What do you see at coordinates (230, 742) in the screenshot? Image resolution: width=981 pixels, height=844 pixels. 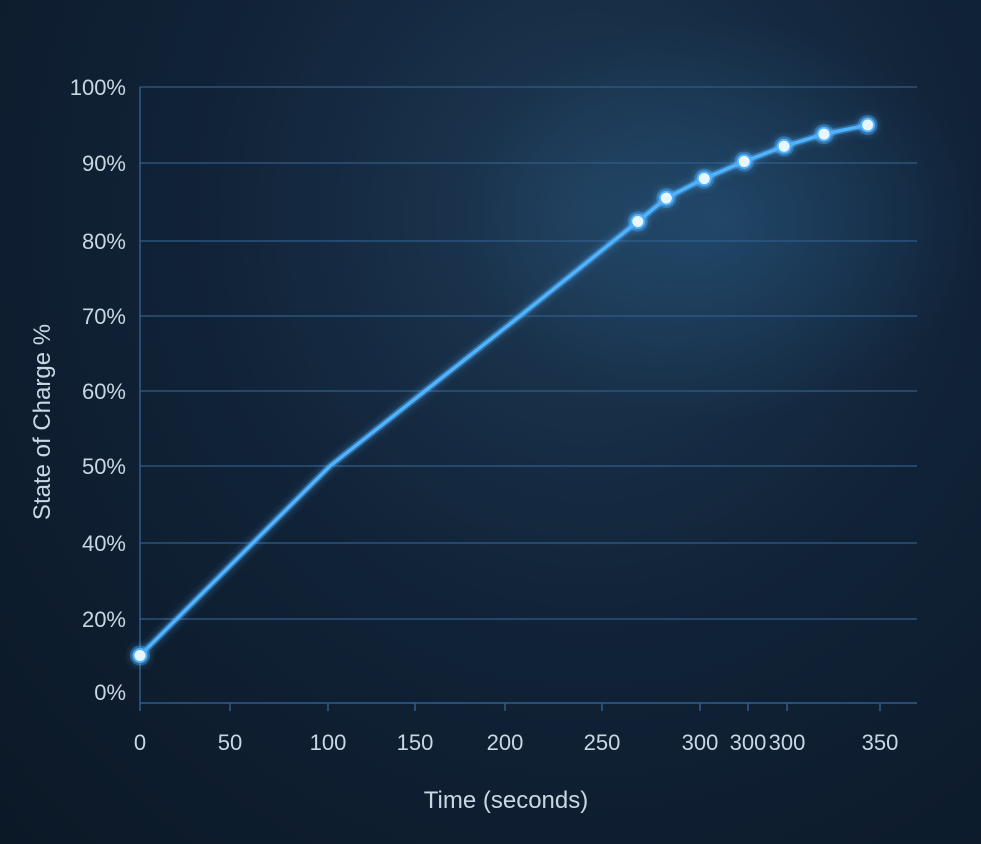 I see `x-tick-label: 50` at bounding box center [230, 742].